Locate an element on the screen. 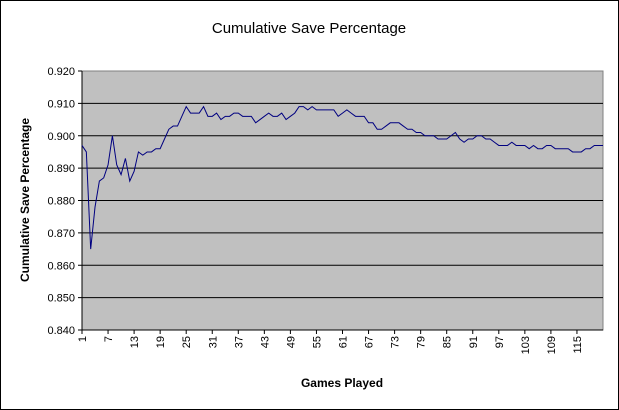  x-tick-label: 73 is located at coordinates (396, 342).